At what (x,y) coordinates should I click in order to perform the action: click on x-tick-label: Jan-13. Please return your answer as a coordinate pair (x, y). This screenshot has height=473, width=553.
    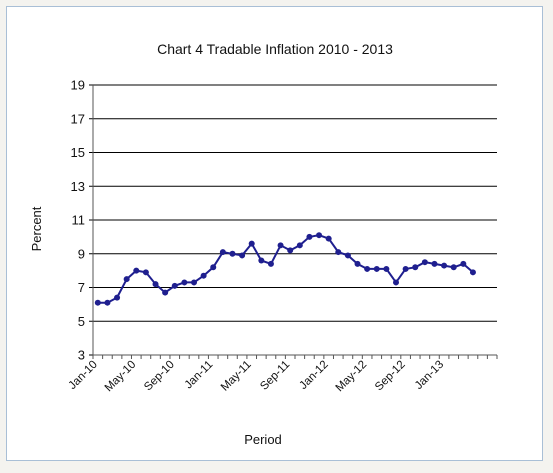
    Looking at the image, I should click on (429, 375).